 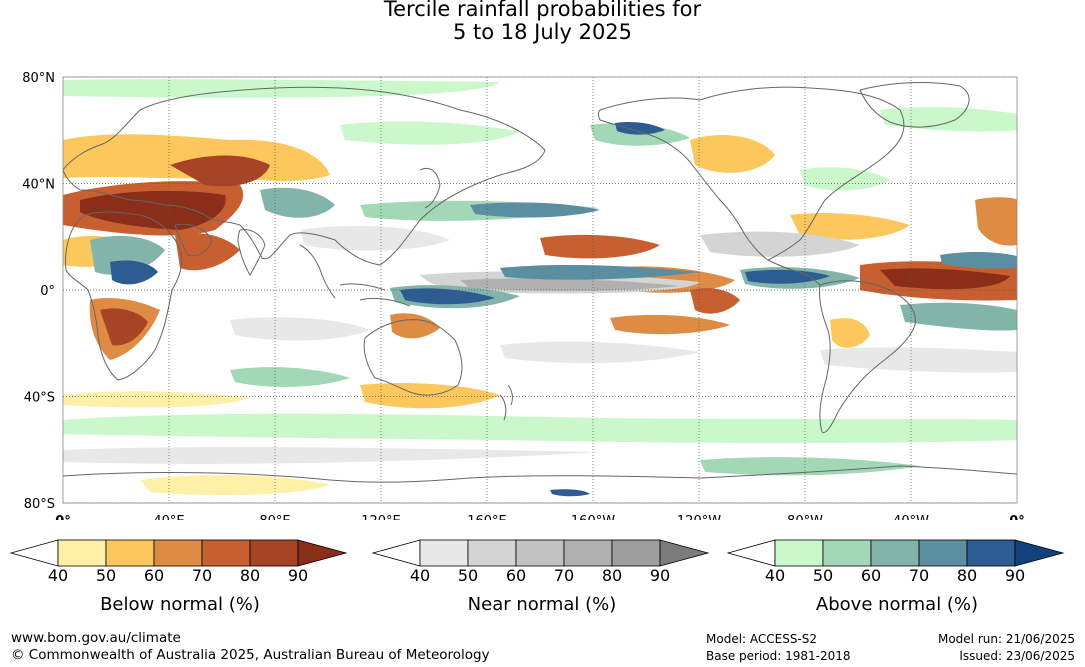 What do you see at coordinates (39, 398) in the screenshot?
I see `latitude-label: 40°S` at bounding box center [39, 398].